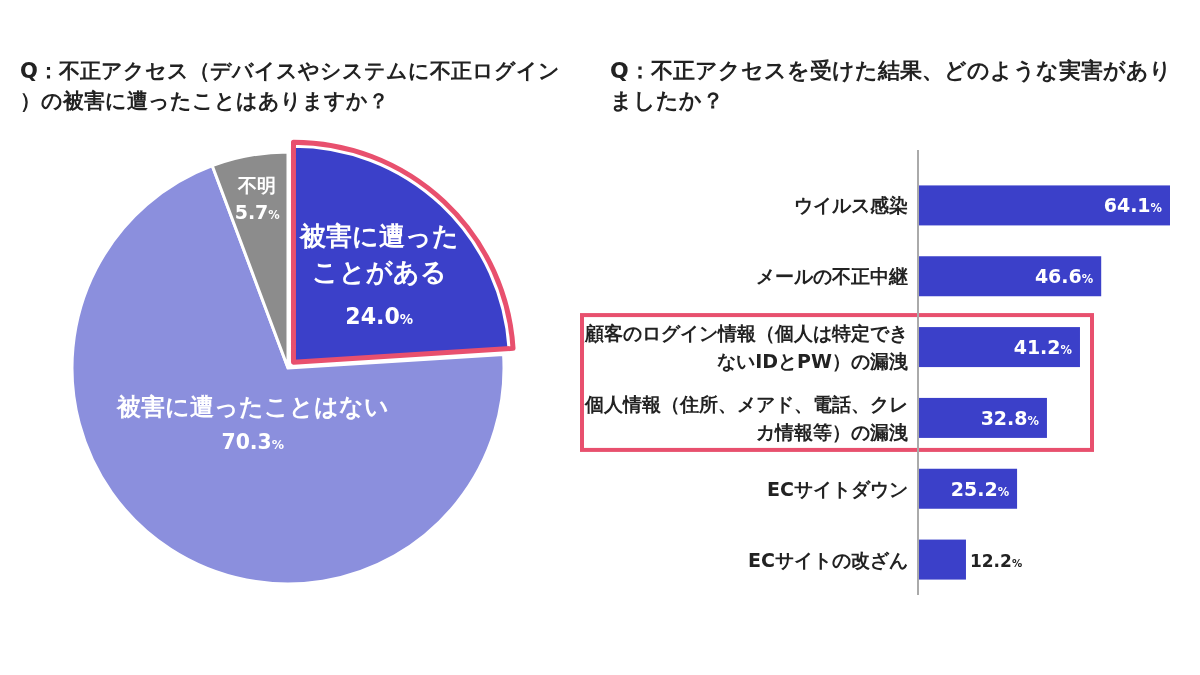 This screenshot has height=675, width=1200. What do you see at coordinates (253, 441) in the screenshot?
I see `data-label: 70.3%` at bounding box center [253, 441].